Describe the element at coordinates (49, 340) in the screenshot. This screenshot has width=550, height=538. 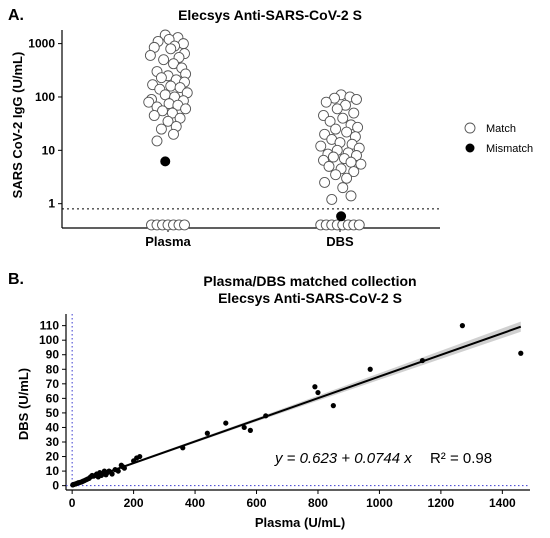
I see `panel-b-y-tick-label: 100` at that location.